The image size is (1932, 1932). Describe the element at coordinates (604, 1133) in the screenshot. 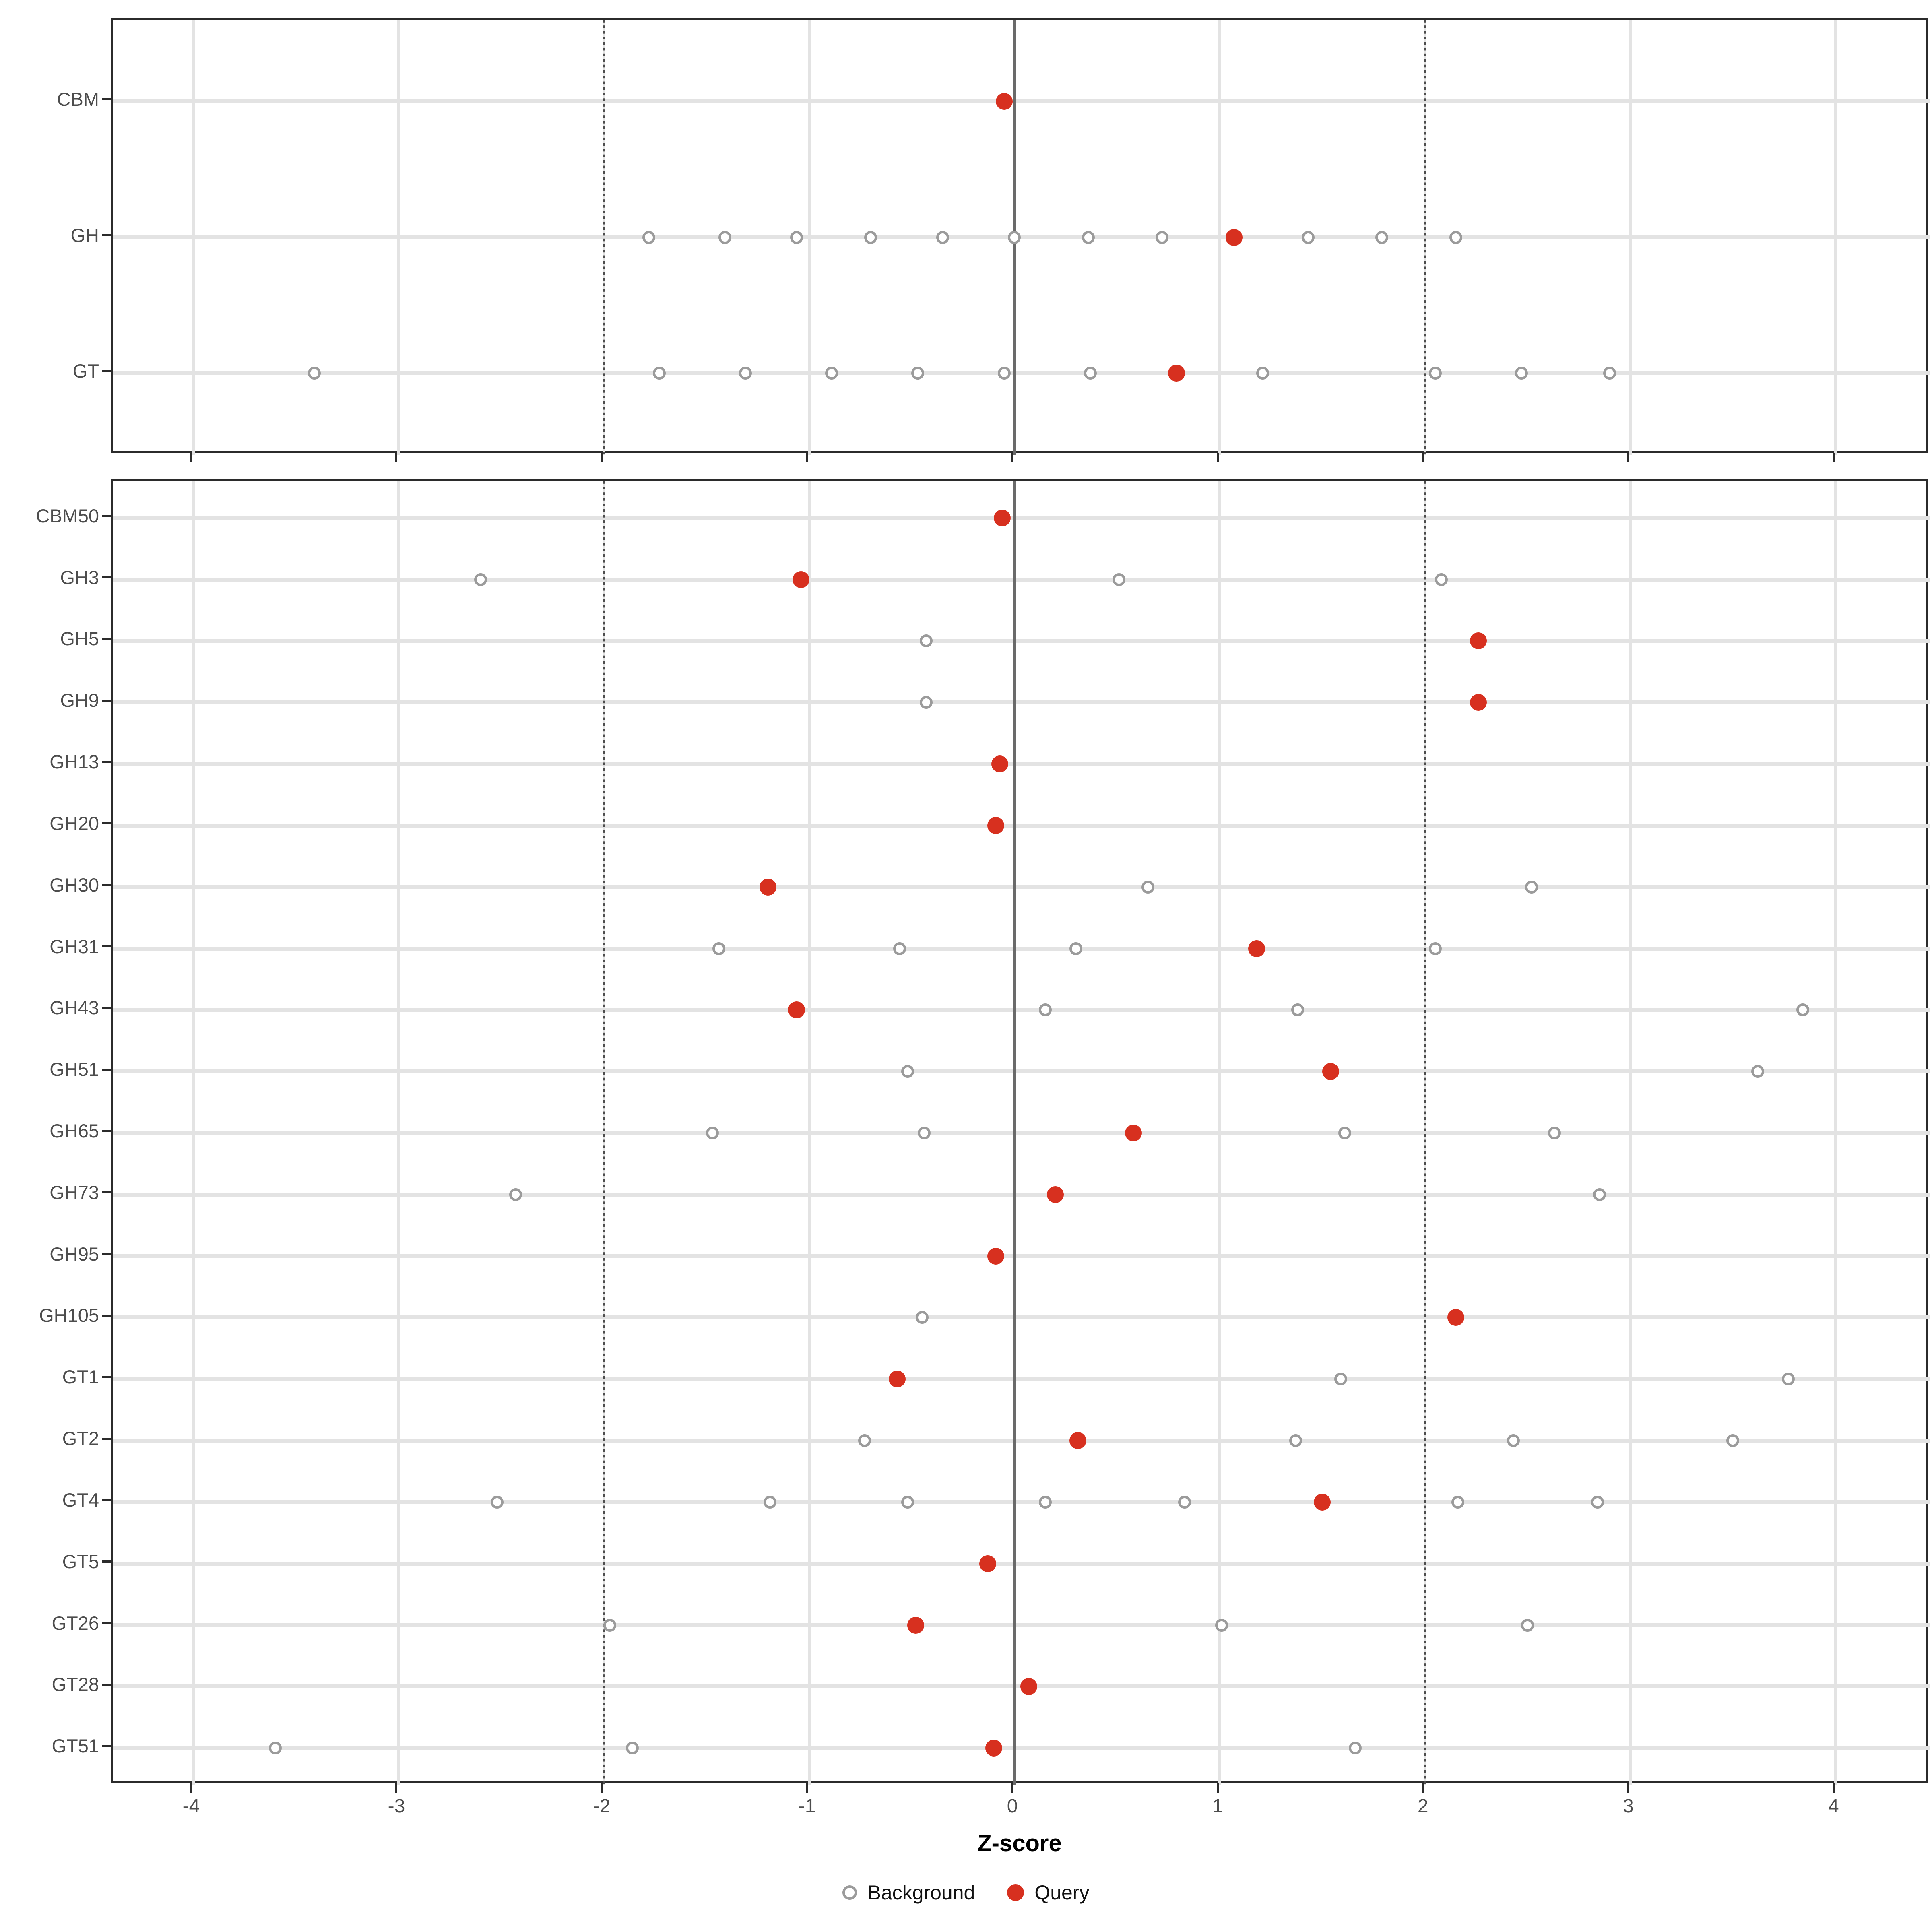

I see `threshold-line-dotted` at that location.